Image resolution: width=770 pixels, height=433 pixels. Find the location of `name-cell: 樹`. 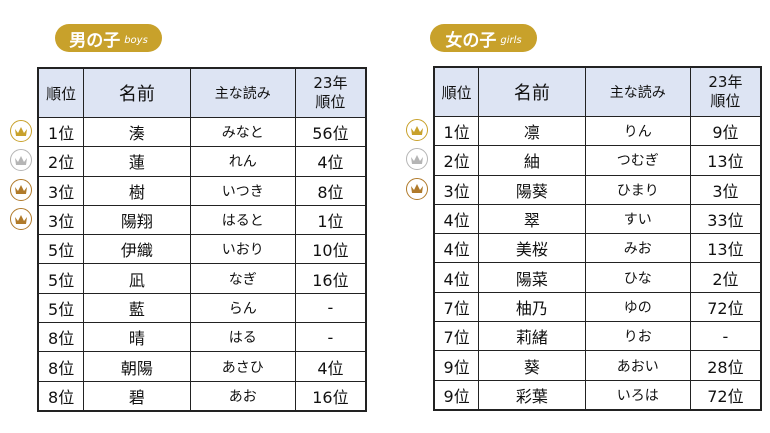

name-cell: 樹 is located at coordinates (137, 190).